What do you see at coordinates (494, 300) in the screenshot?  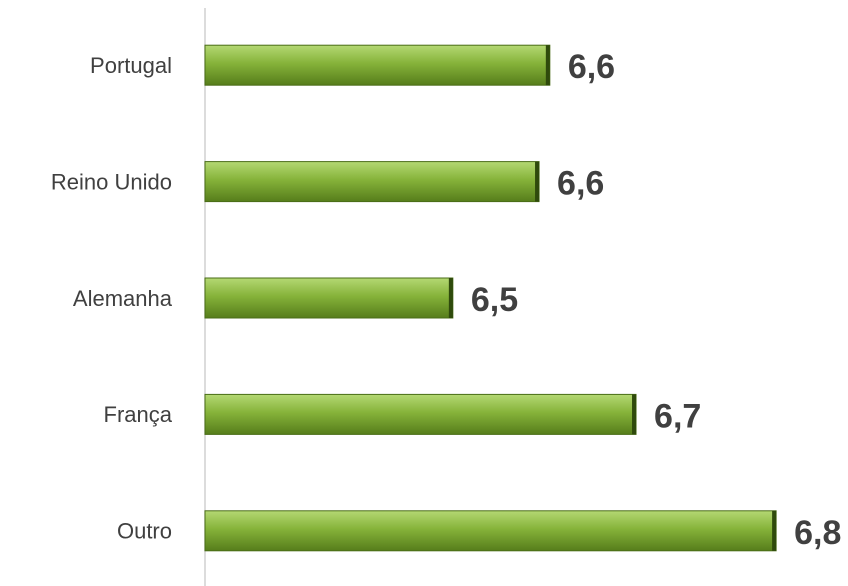 I see `data-label: 6,5` at bounding box center [494, 300].